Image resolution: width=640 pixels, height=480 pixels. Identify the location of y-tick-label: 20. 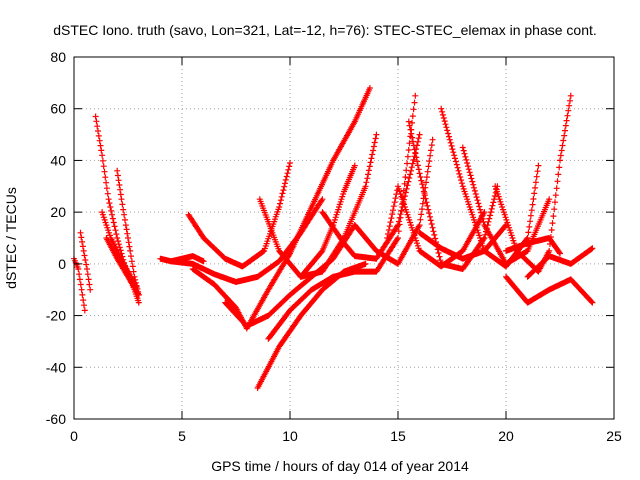
(58, 212).